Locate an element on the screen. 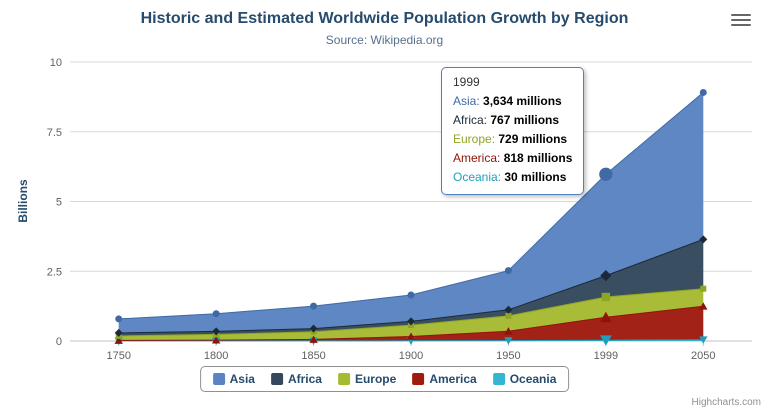 The width and height of the screenshot is (769, 416). legend: Asia Africa Europe America Oceania is located at coordinates (384, 379).